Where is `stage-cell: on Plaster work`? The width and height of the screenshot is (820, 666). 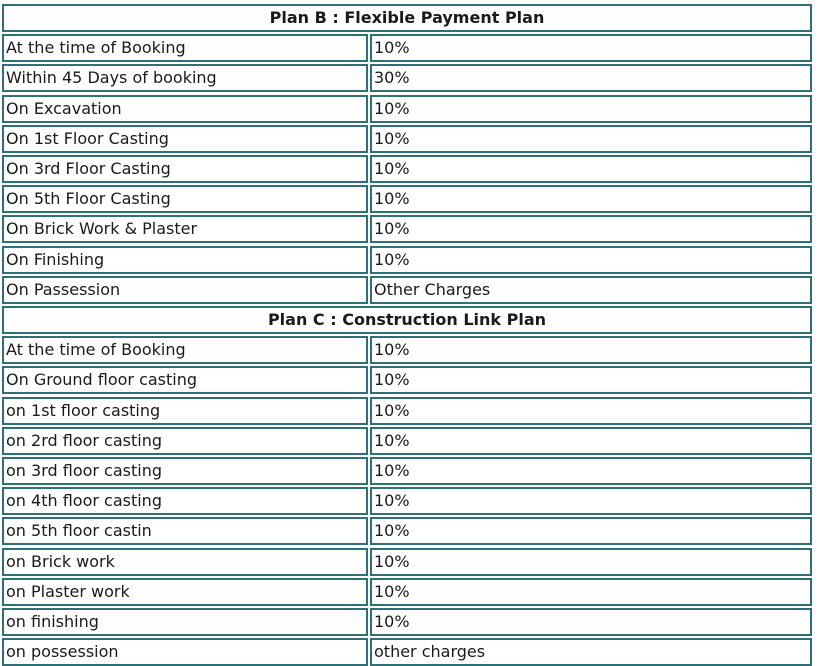 stage-cell: on Plaster work is located at coordinates (185, 591).